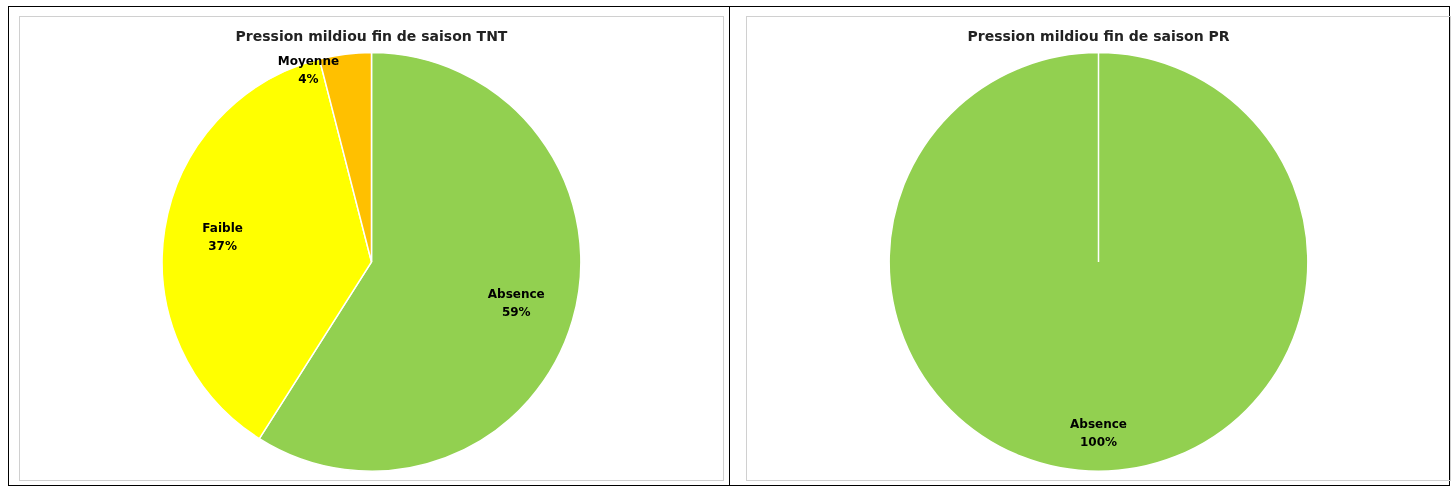 This screenshot has height=487, width=1452. What do you see at coordinates (308, 79) in the screenshot?
I see `data-label: 4%` at bounding box center [308, 79].